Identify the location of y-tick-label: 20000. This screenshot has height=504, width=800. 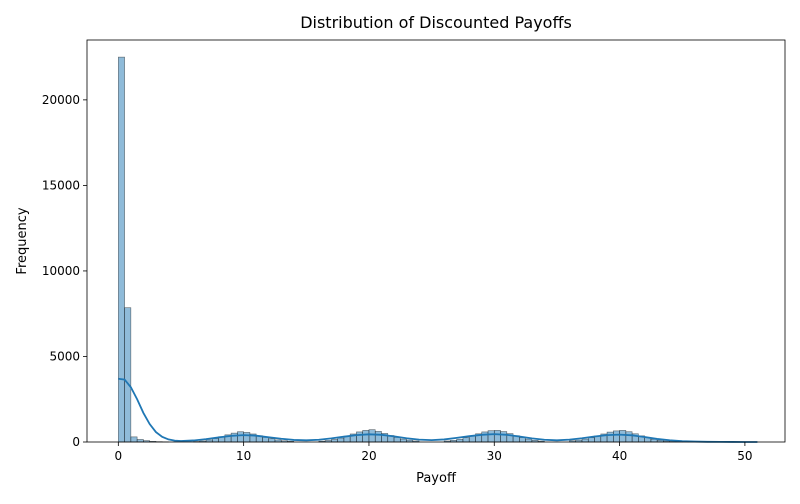
(61, 100).